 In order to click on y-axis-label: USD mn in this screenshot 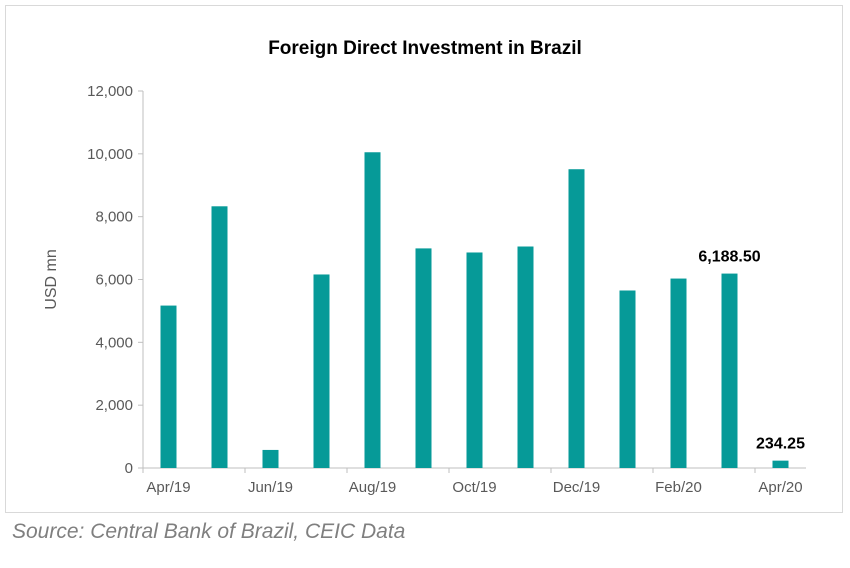, I will do `click(51, 279)`.